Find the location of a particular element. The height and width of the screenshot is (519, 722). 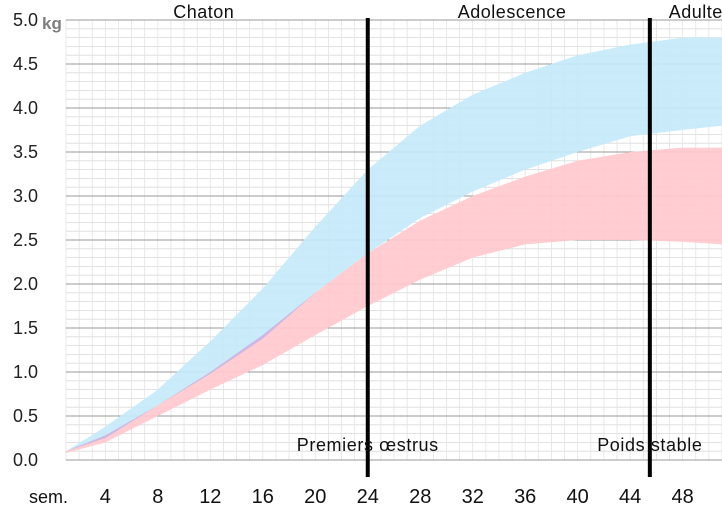

y-tick-label: 4.0 is located at coordinates (25, 108).